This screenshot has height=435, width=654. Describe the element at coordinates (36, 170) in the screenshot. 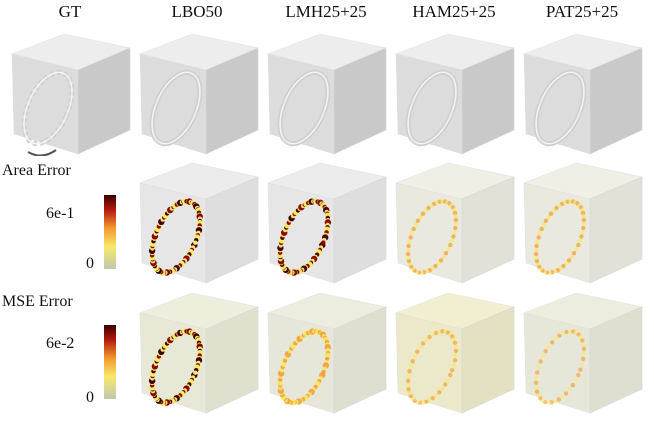

I see `row-label-area-error: Area Error` at that location.